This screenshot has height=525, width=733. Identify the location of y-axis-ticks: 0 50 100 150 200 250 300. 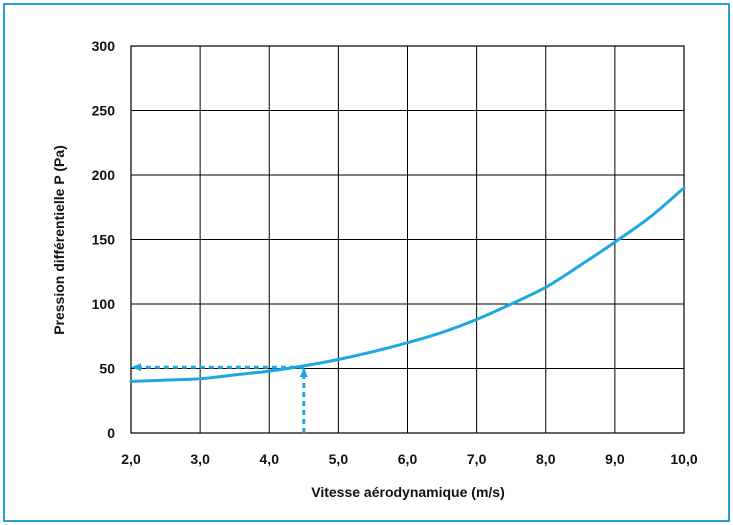
(104, 239).